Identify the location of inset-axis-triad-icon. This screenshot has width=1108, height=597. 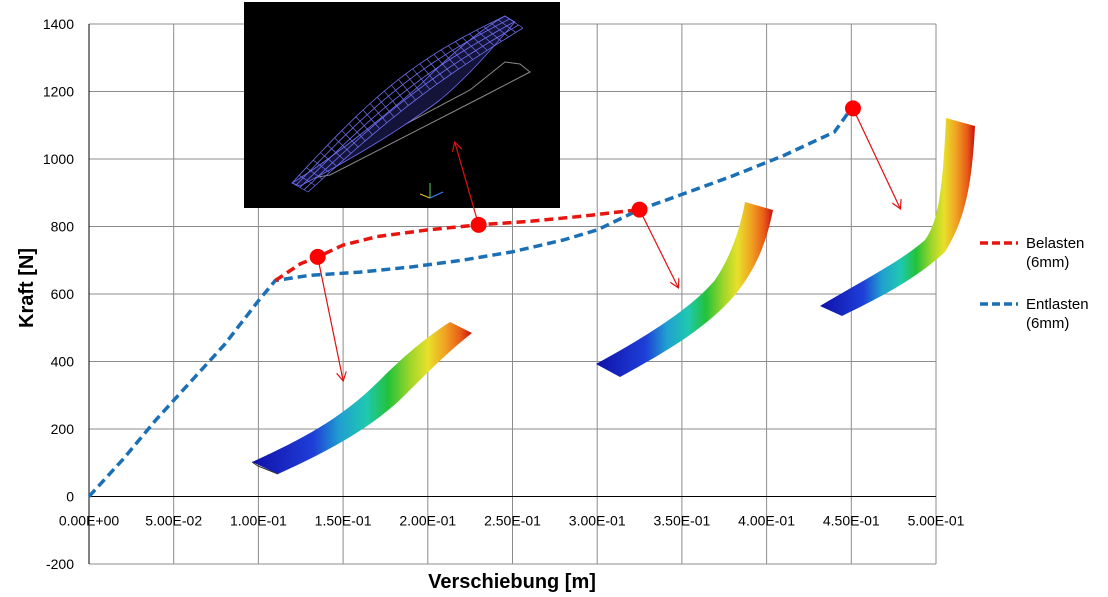
(431, 191).